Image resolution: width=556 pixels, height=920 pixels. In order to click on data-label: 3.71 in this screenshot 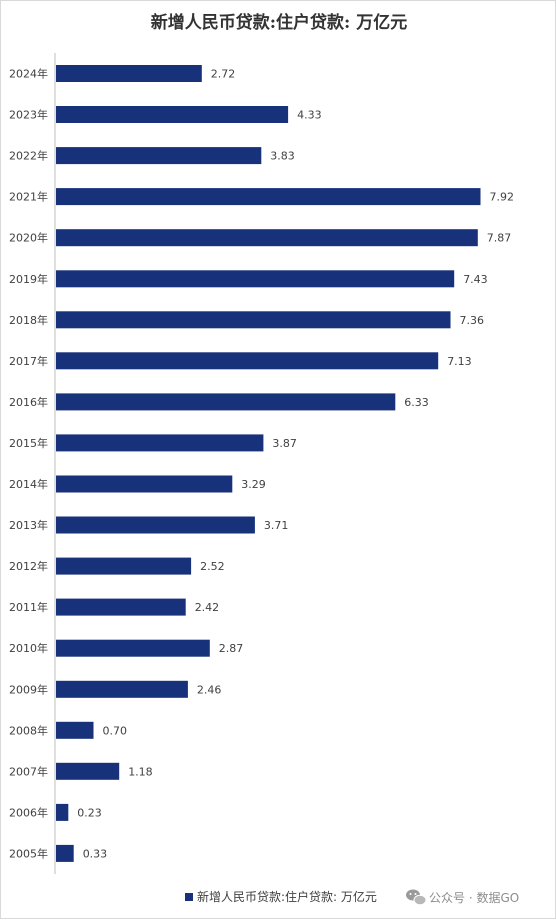, I will do `click(276, 525)`.